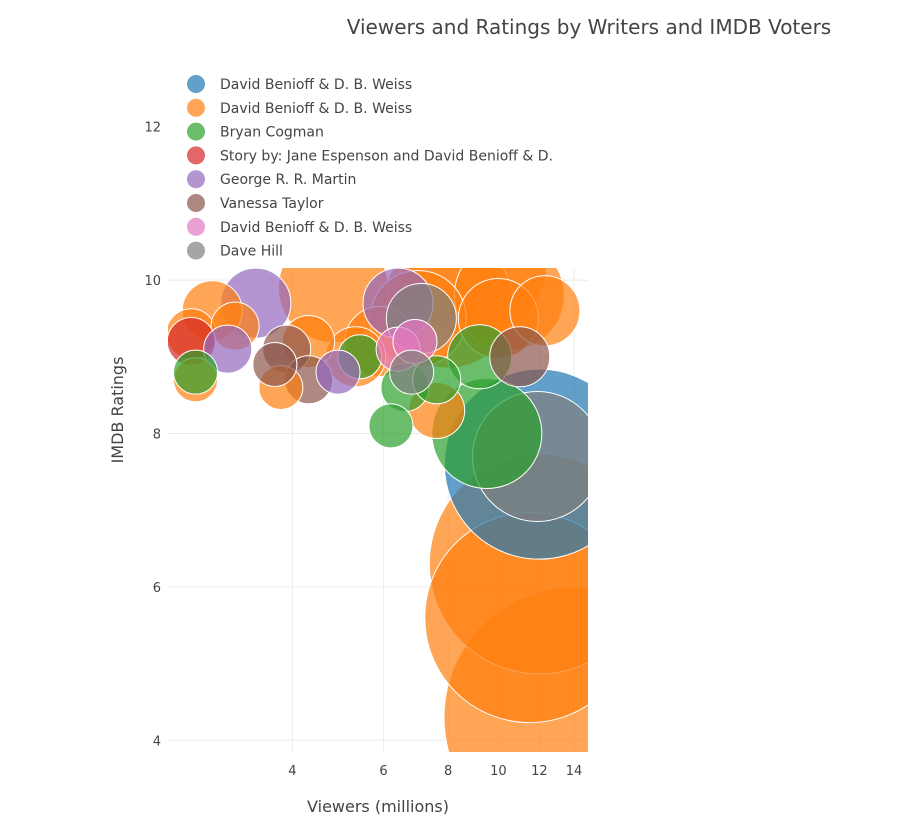  What do you see at coordinates (117, 410) in the screenshot?
I see `y-axis-label: IMDB Ratings` at bounding box center [117, 410].